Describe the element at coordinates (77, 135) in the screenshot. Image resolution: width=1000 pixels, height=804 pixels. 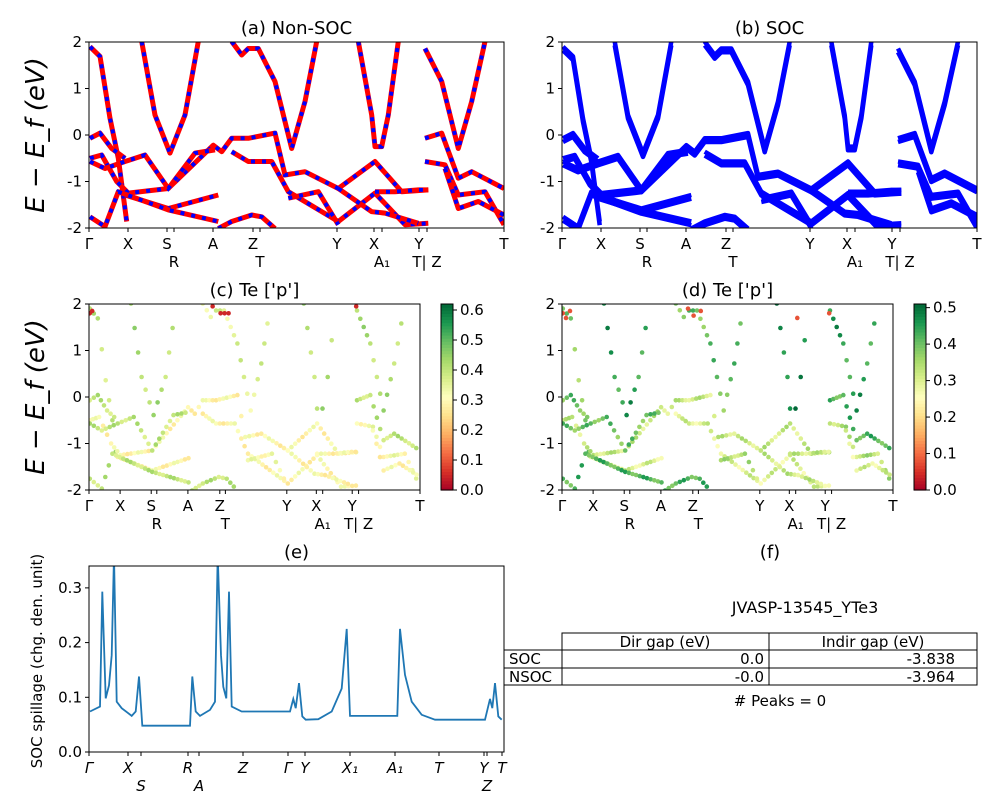
I see `y-tick-label: 0` at that location.